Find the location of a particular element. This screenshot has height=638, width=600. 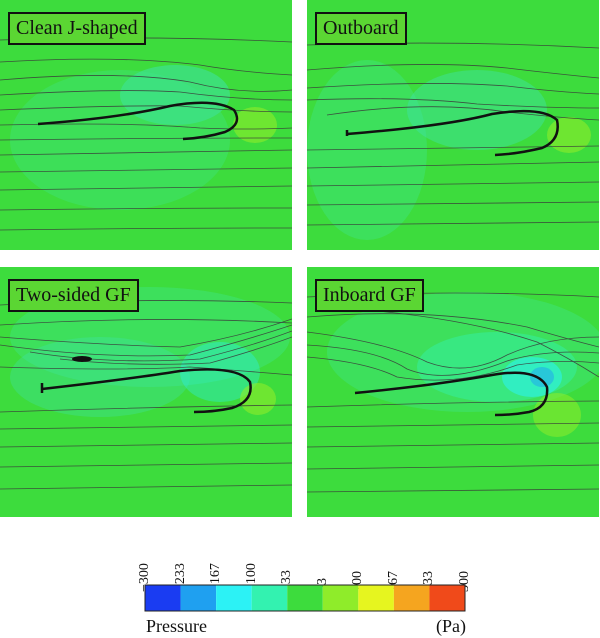

colorbar-unit: (Pa) is located at coordinates (451, 626).